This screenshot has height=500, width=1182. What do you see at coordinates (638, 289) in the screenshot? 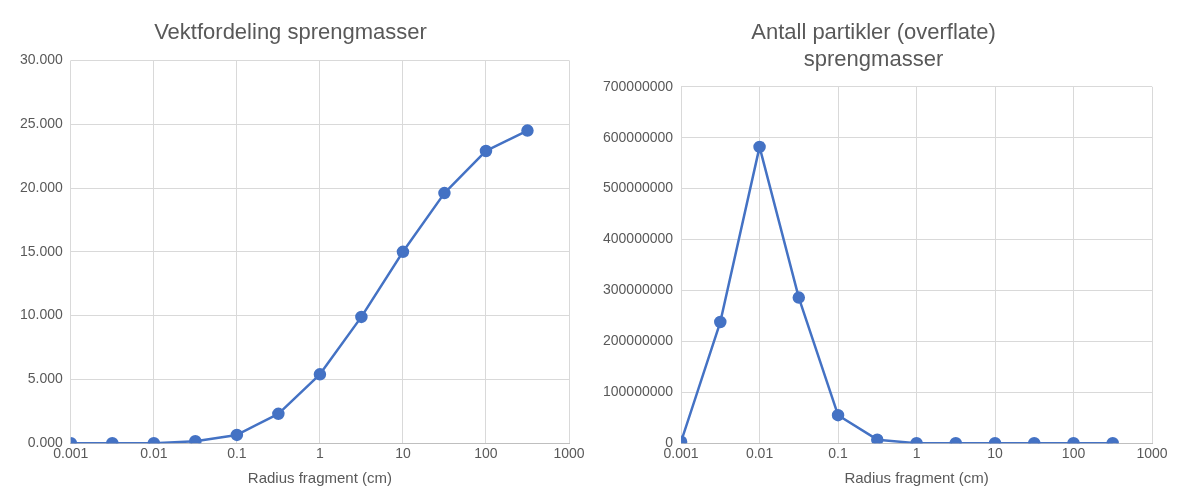
I see `y-tick-label: 300000000` at bounding box center [638, 289].